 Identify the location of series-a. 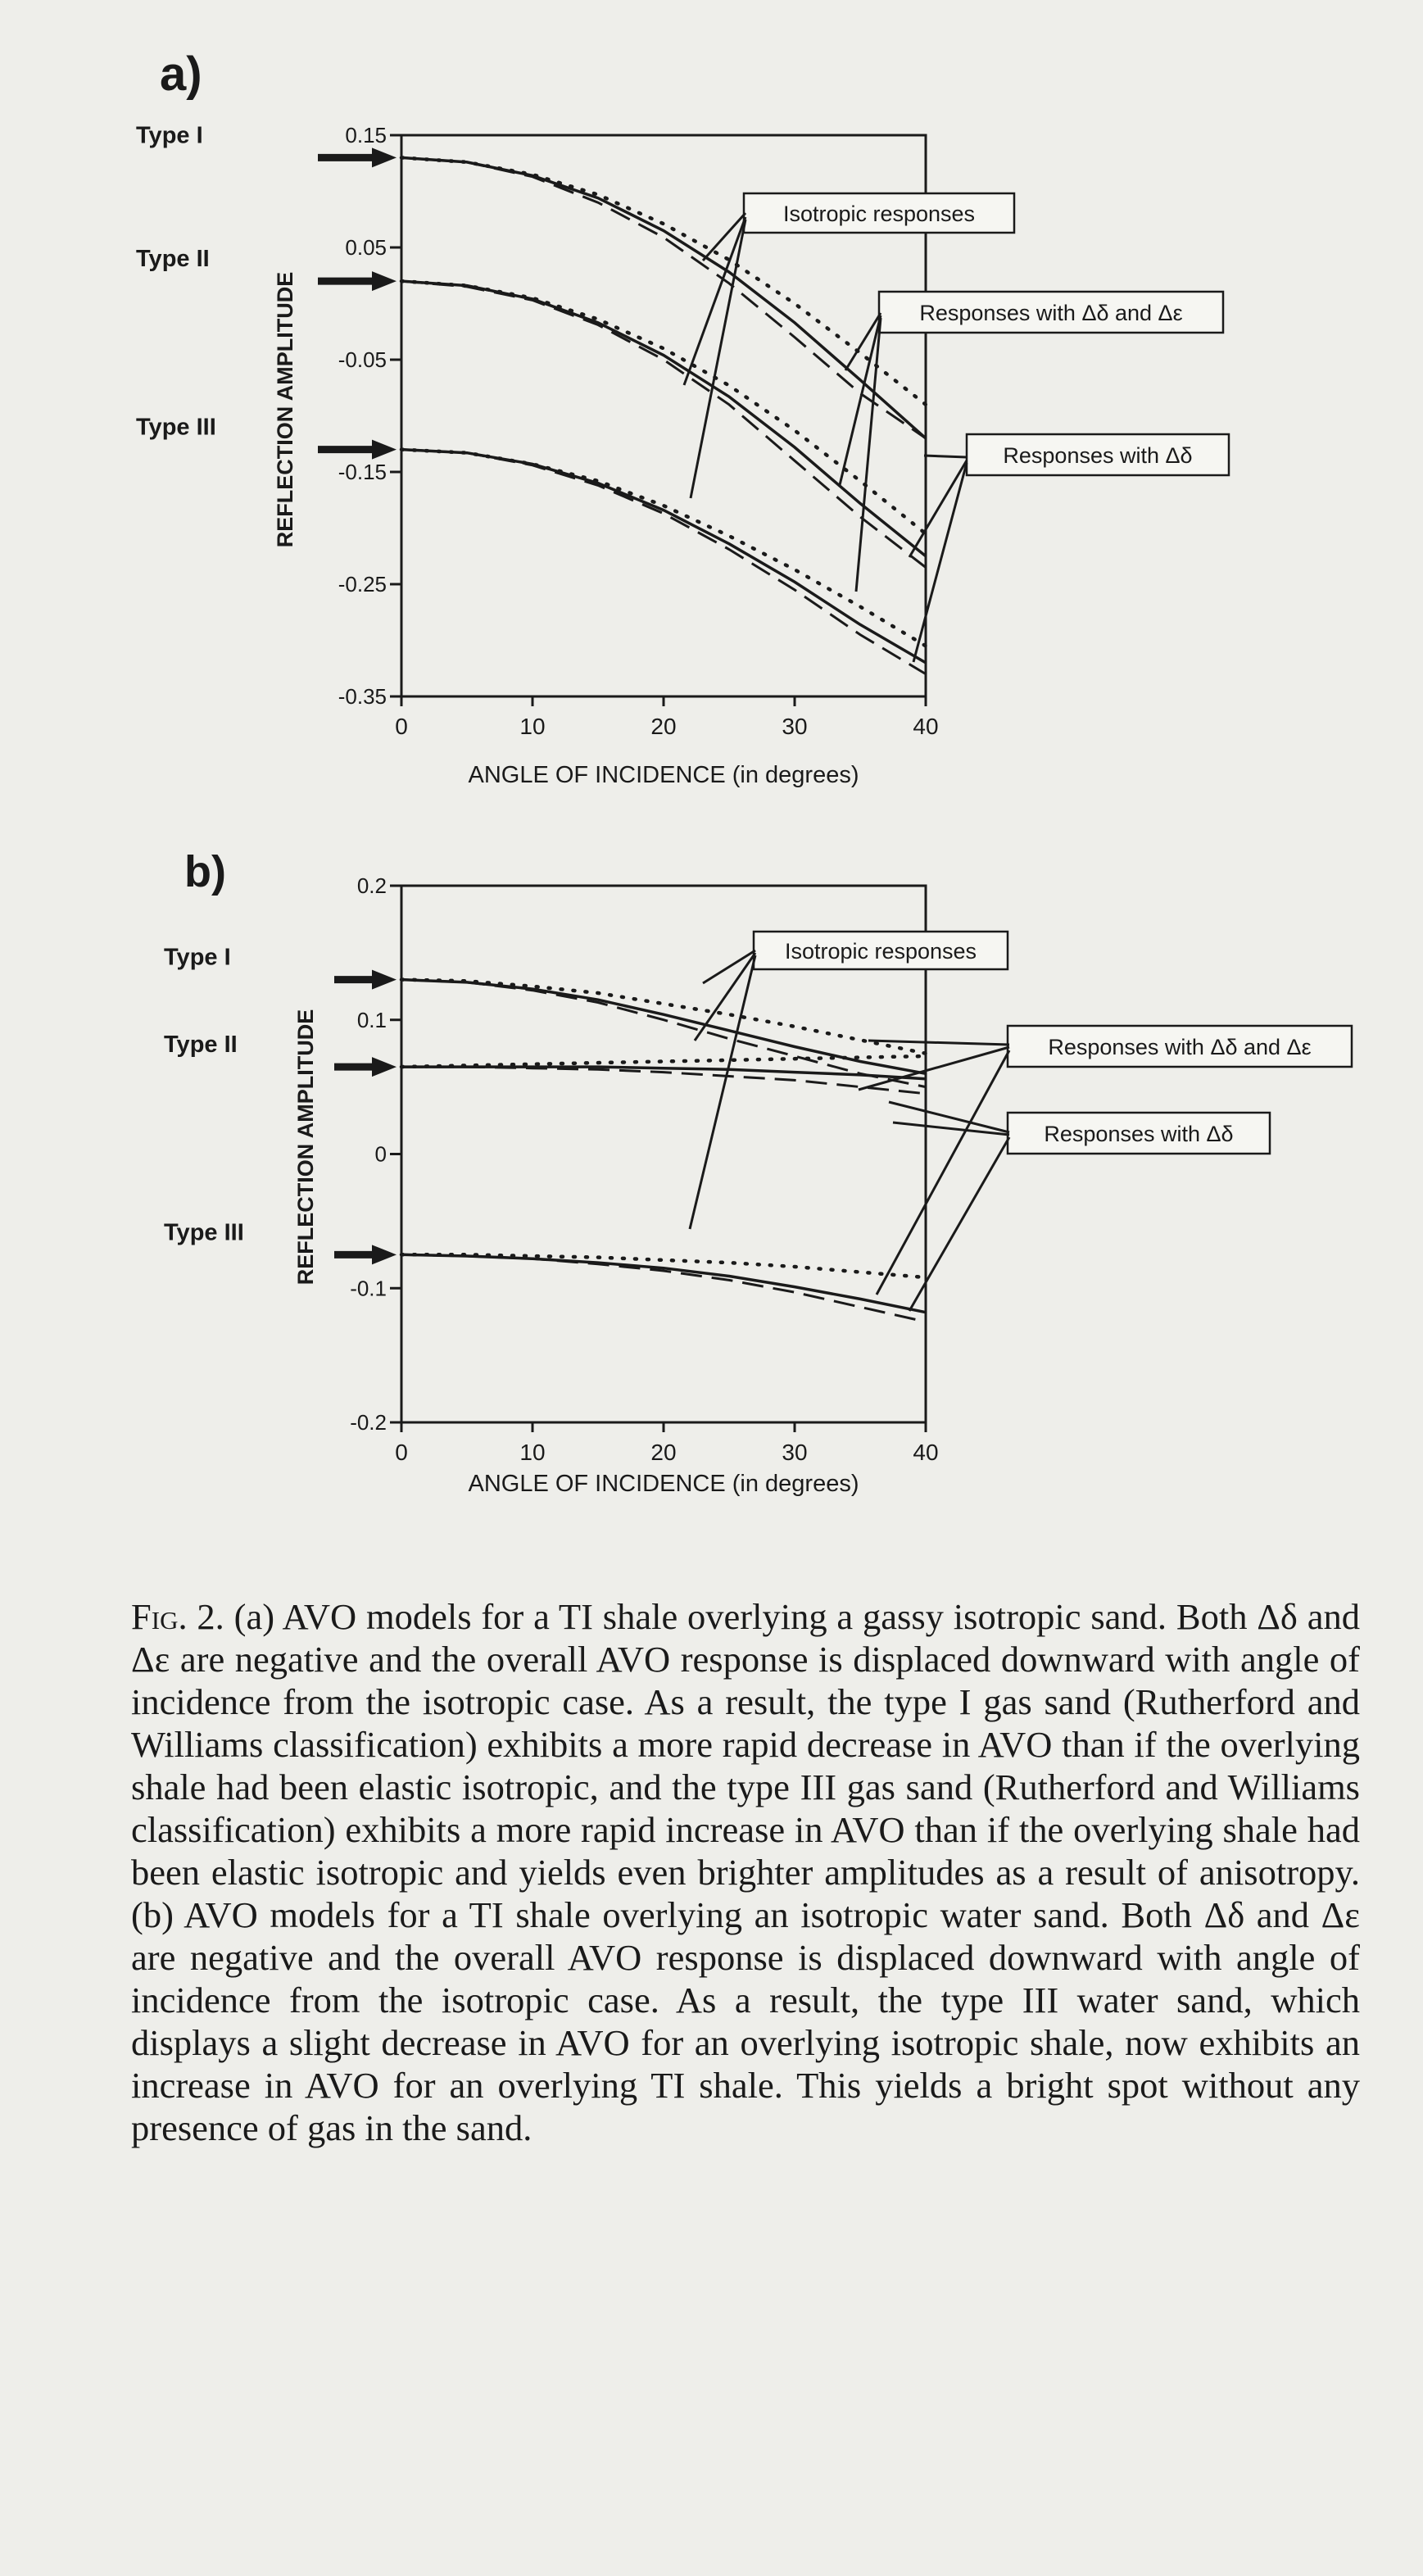
(664, 415).